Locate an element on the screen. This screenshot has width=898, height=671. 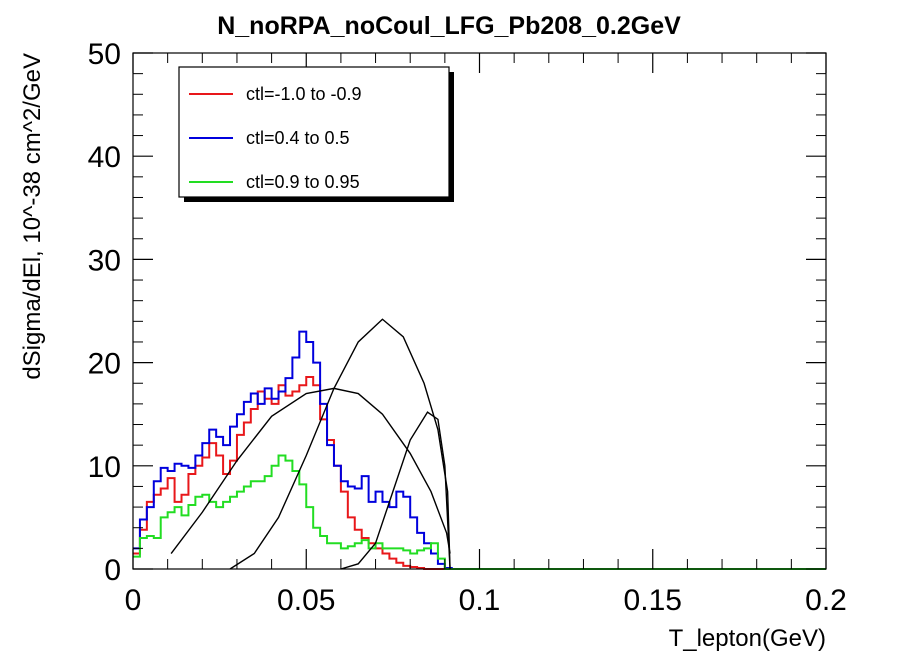
y-tick-label: 50 is located at coordinates (104, 54).